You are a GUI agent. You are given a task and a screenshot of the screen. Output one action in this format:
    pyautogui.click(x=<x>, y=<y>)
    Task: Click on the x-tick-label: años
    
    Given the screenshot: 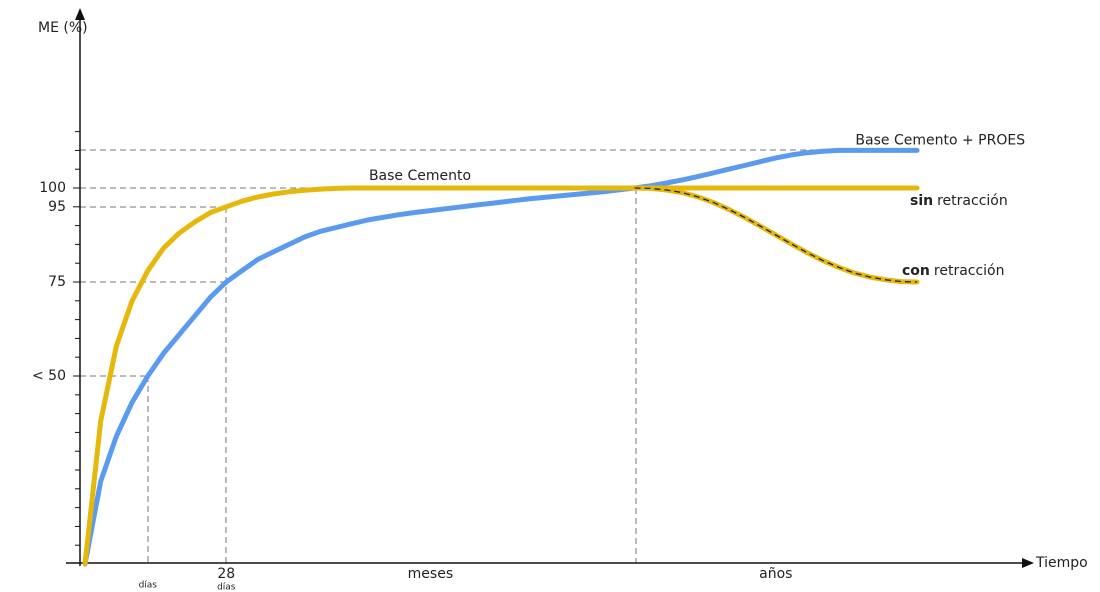 What is the action you would take?
    pyautogui.click(x=775, y=574)
    